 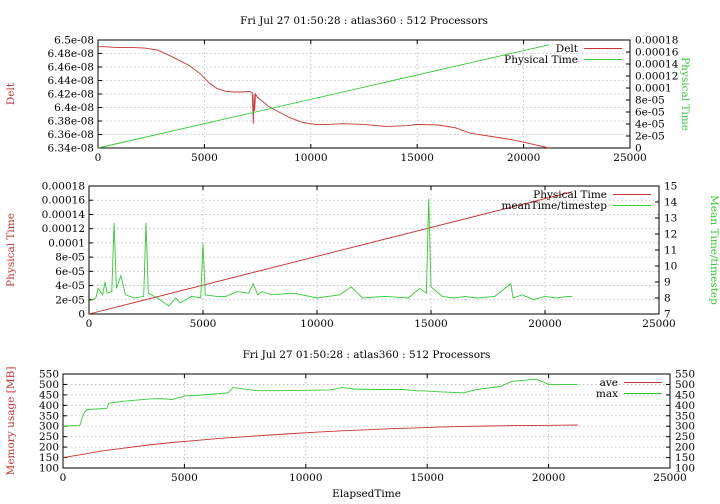 I want to click on panel1-x-tick-label: 0, so click(x=98, y=158).